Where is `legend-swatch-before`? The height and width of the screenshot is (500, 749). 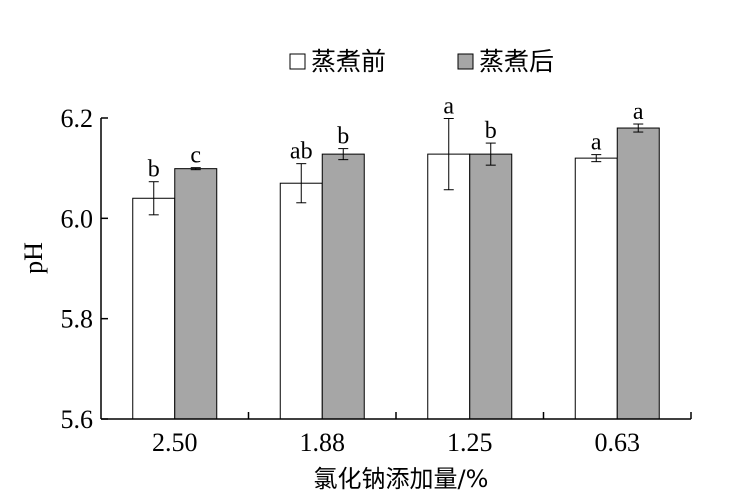
legend-swatch-before is located at coordinates (297, 61).